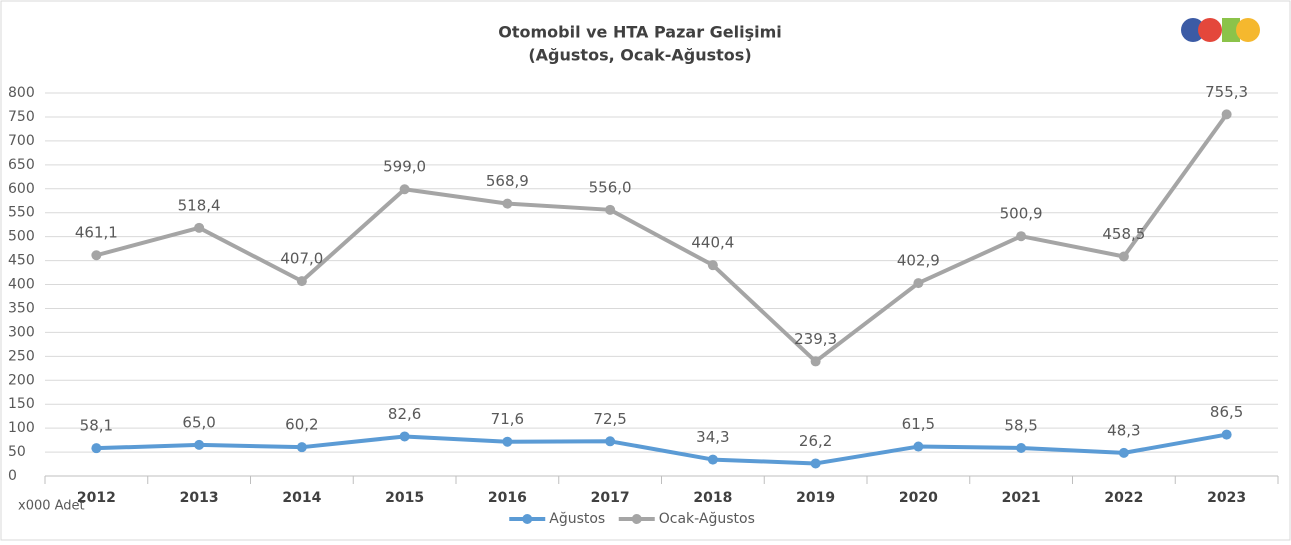 The height and width of the screenshot is (545, 1291). What do you see at coordinates (12, 476) in the screenshot?
I see `y-tick-label: 0` at bounding box center [12, 476].